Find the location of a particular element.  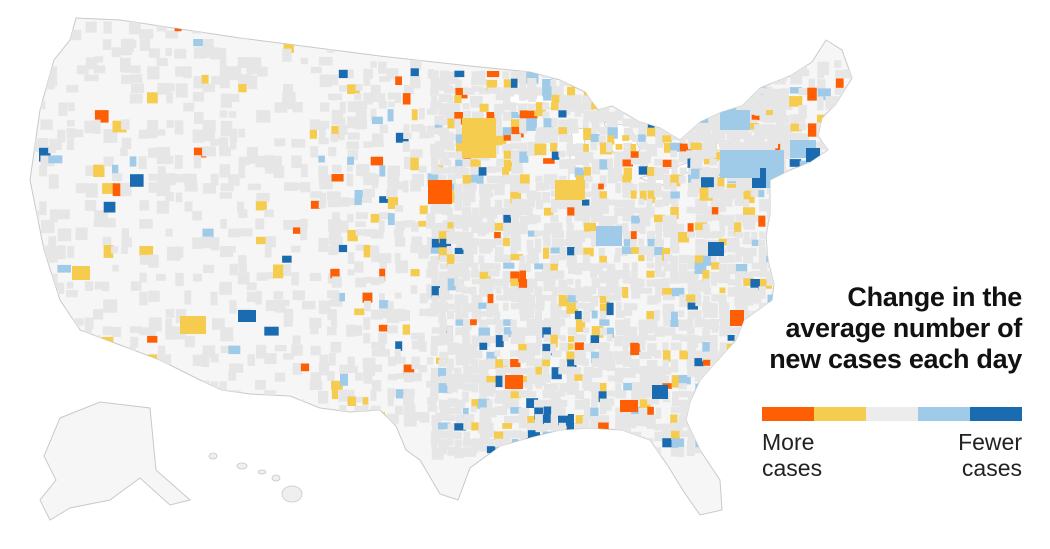

legend-label-more: More cases is located at coordinates (792, 455).